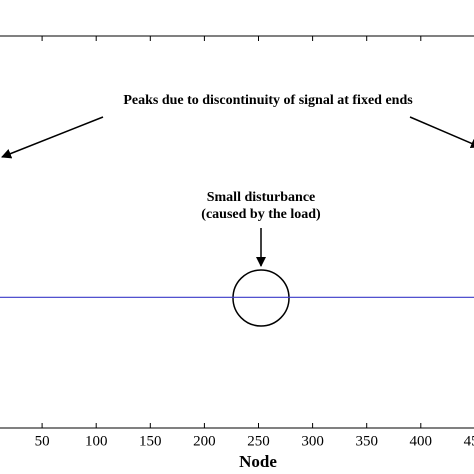  Describe the element at coordinates (312, 441) in the screenshot. I see `x-tick-label: 300` at that location.